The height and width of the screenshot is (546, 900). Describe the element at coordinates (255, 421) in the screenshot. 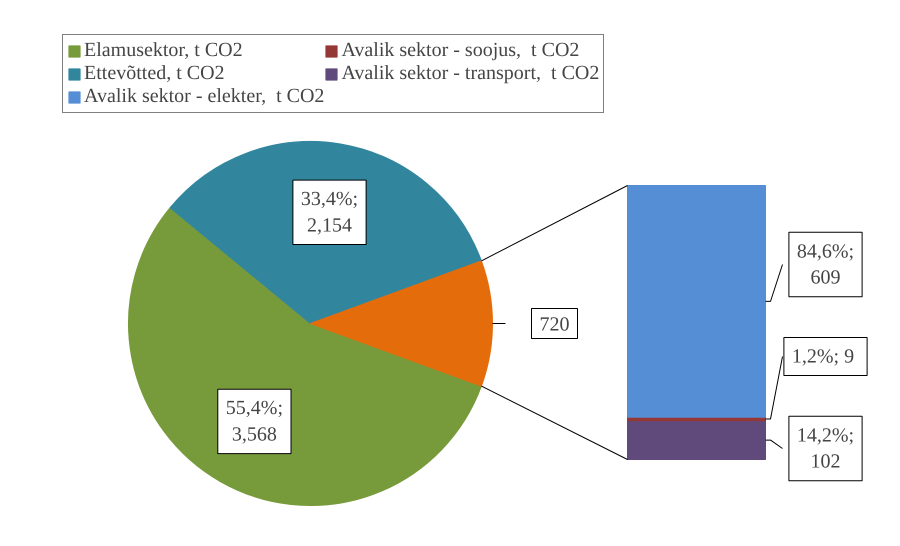

I see `data-label: 55,4%; 3,568` at that location.